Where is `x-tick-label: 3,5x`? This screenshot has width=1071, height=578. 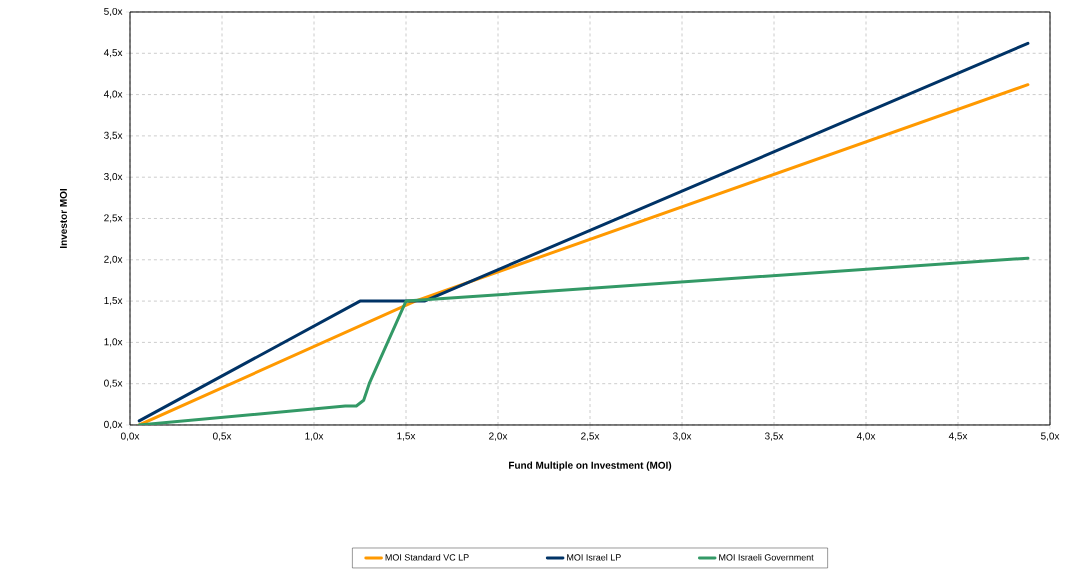 x-tick-label: 3,5x is located at coordinates (774, 436).